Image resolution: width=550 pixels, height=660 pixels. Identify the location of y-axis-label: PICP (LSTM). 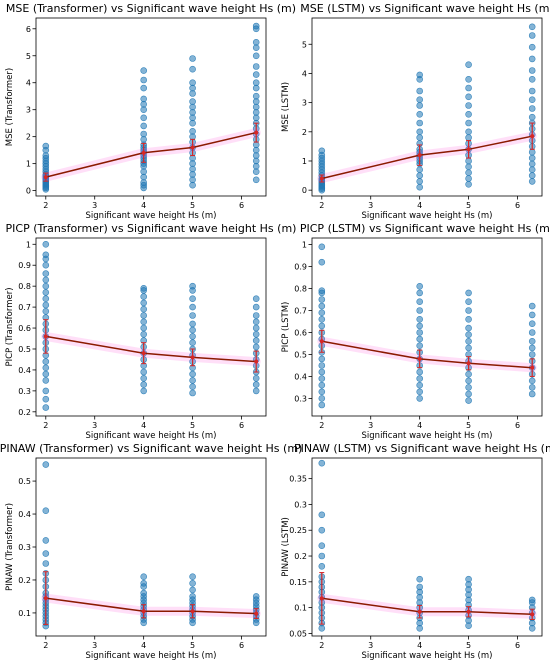
(286, 327).